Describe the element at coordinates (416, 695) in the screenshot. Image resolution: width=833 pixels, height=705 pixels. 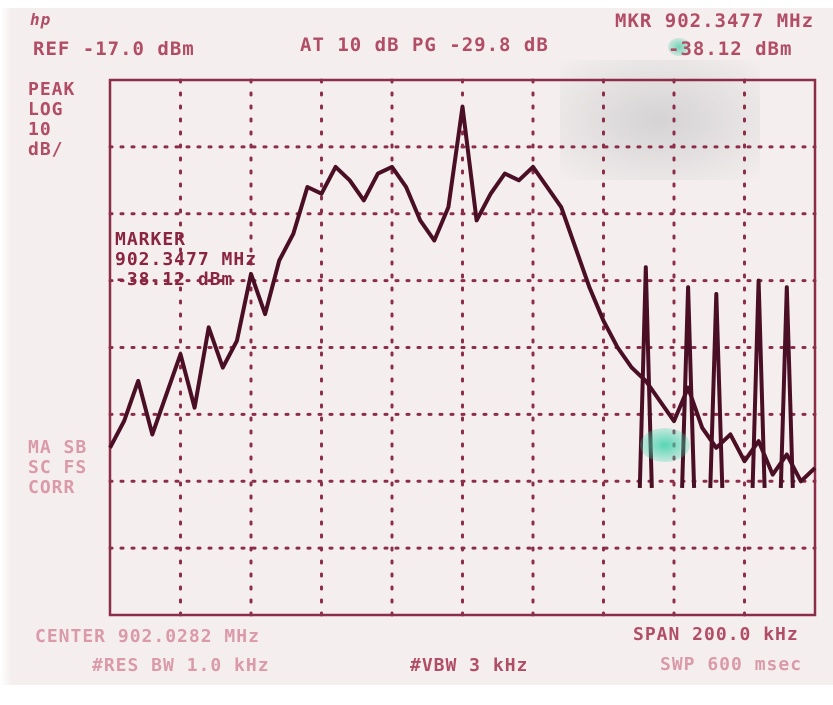
I see `photo-border-bottom` at that location.